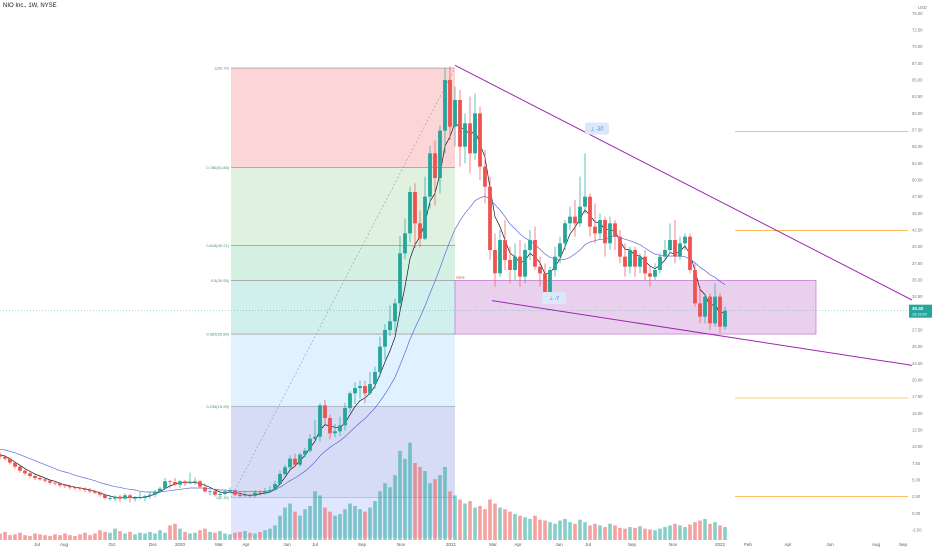  What do you see at coordinates (460, 276) in the screenshot?
I see `zone-label: zone` at bounding box center [460, 276].